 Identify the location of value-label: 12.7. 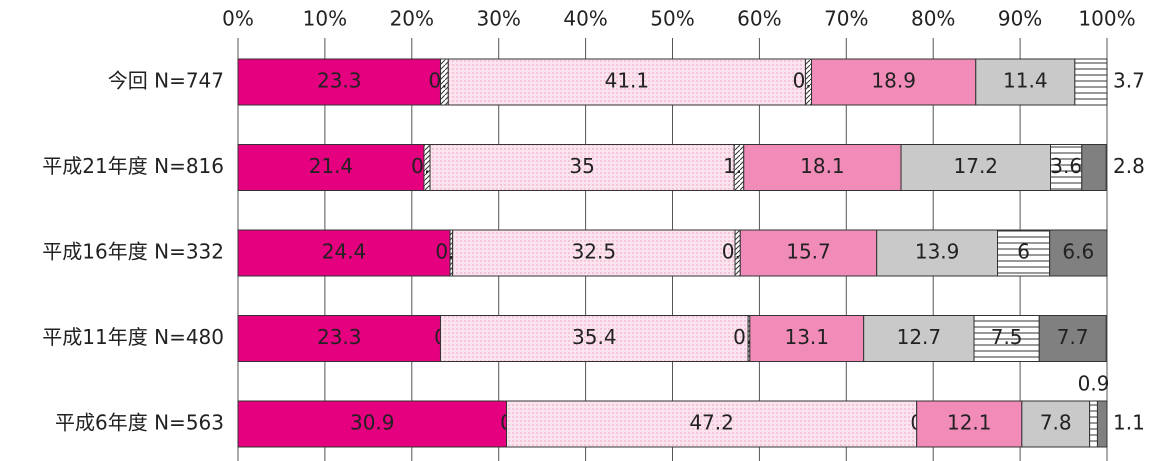
(919, 337).